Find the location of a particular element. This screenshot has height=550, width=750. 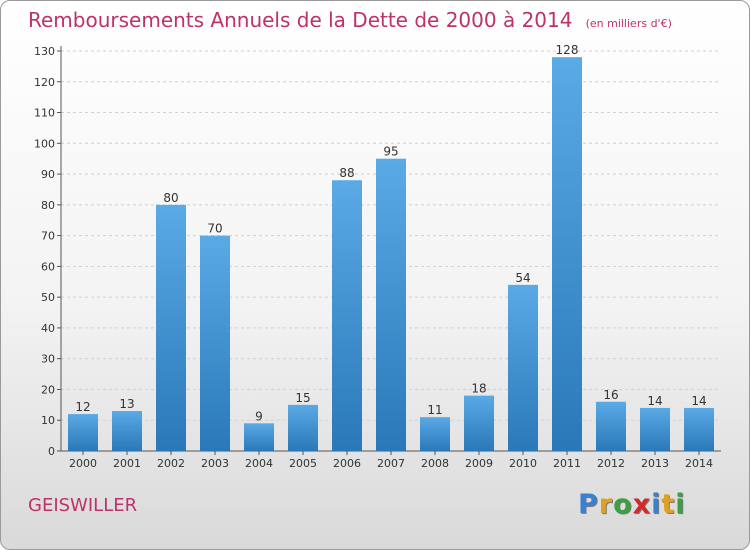

bar-value-label: 15 is located at coordinates (302, 398).